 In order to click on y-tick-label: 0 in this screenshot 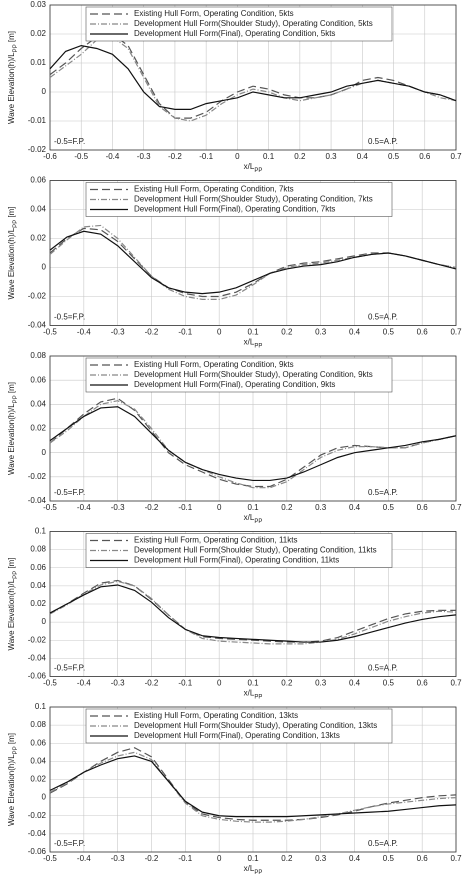, I will do `click(44, 452)`.